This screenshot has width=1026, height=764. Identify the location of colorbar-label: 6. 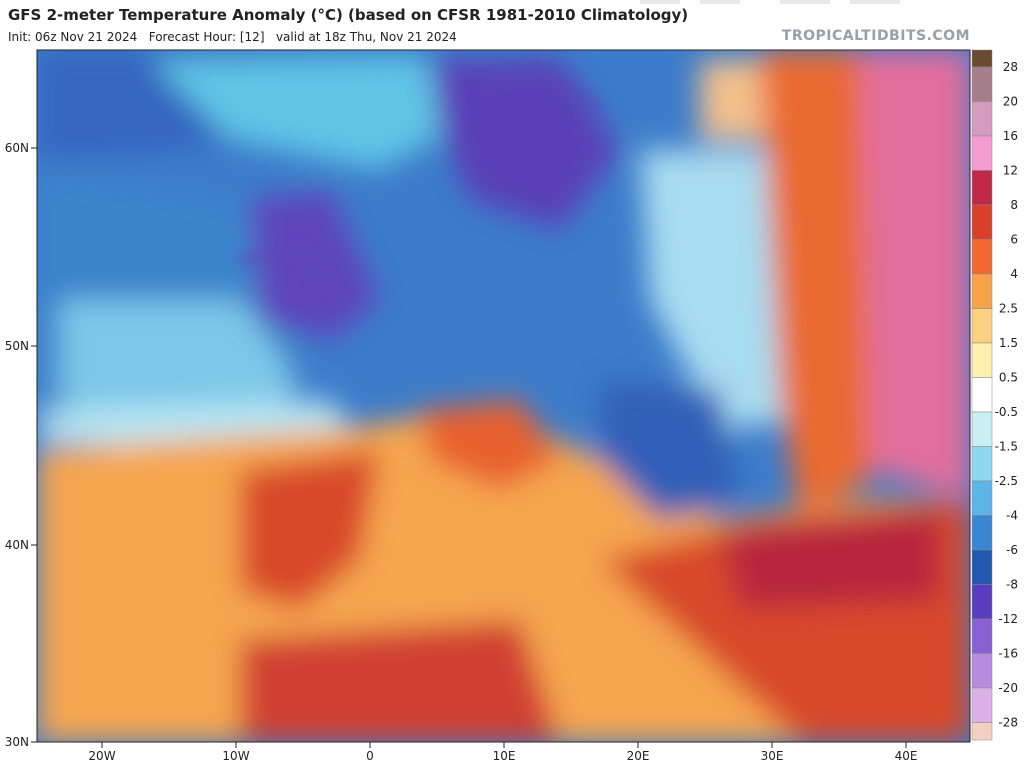
(1014, 240).